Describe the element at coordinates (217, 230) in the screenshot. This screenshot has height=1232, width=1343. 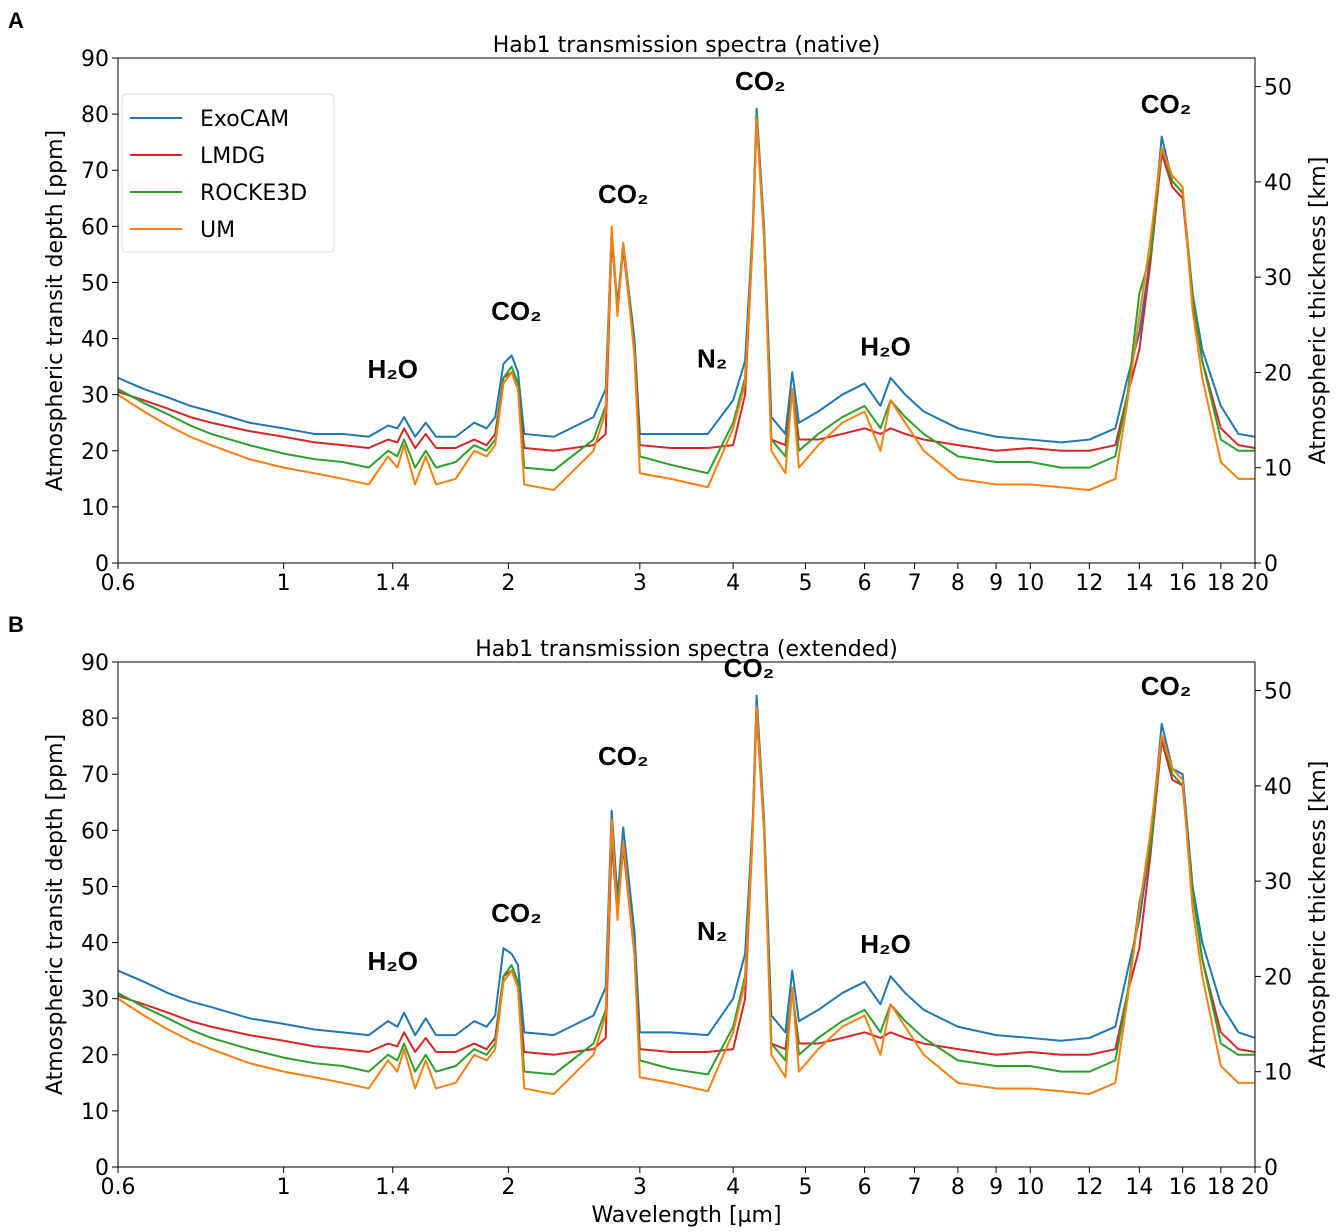
I see `legend-label: UM` at that location.